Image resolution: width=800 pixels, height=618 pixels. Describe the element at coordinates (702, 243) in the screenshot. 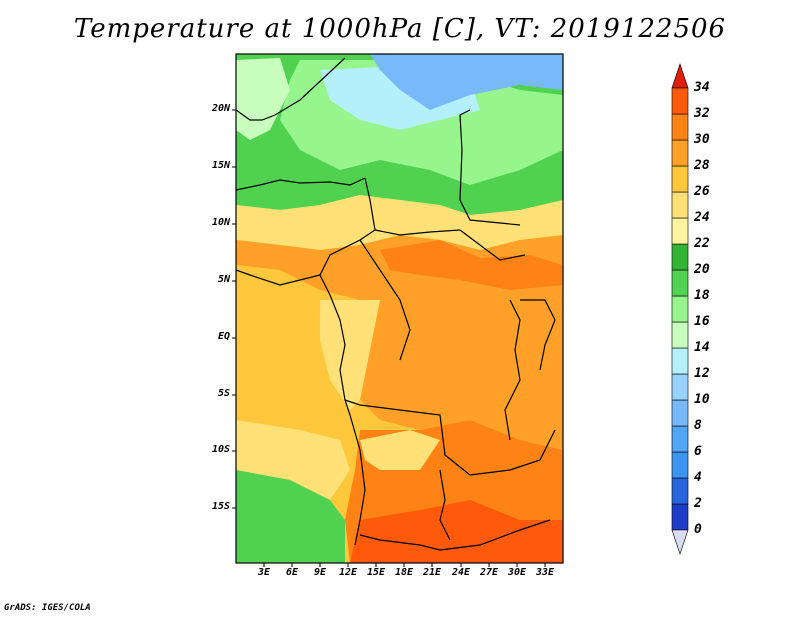

I see `colorbar-tick-label: 22` at that location.